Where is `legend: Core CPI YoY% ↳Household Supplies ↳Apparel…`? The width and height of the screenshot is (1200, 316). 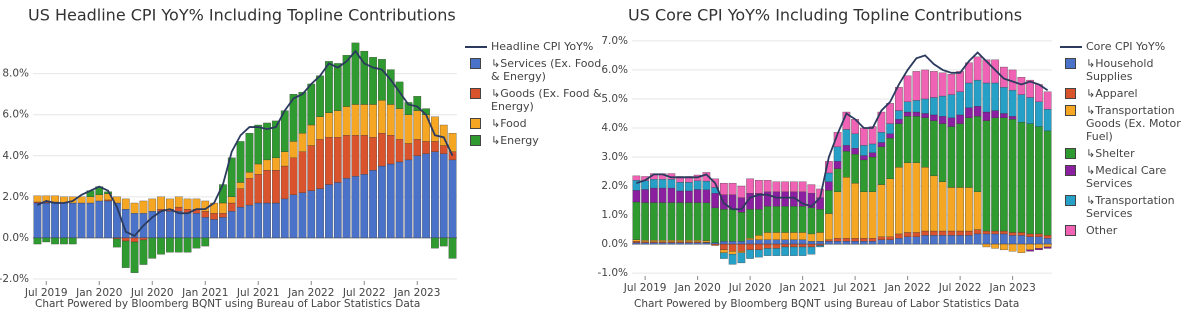
legend: Core CPI YoY% ↳Household Supplies ↳Apparel… is located at coordinates (1129, 140).